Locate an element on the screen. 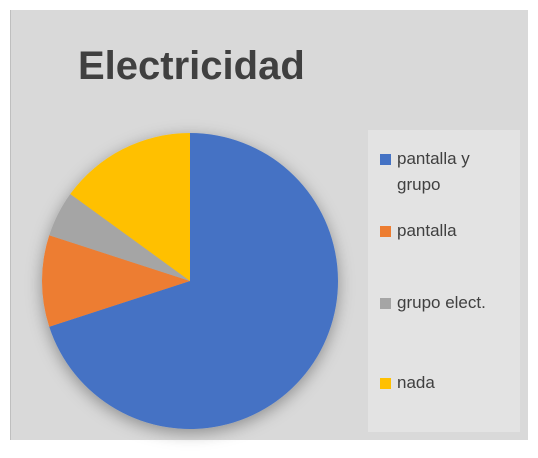 The image size is (538, 458). legend-entry: pantalla is located at coordinates (450, 231).